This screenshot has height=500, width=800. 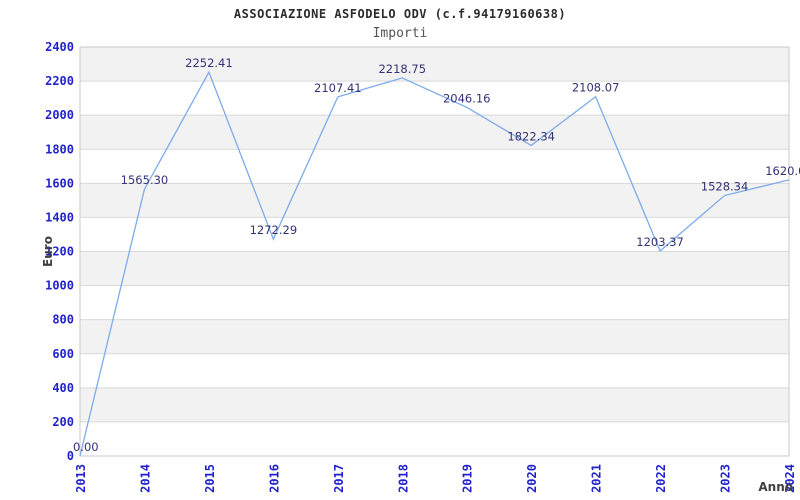 What do you see at coordinates (274, 230) in the screenshot?
I see `point-label: 1272.29` at bounding box center [274, 230].